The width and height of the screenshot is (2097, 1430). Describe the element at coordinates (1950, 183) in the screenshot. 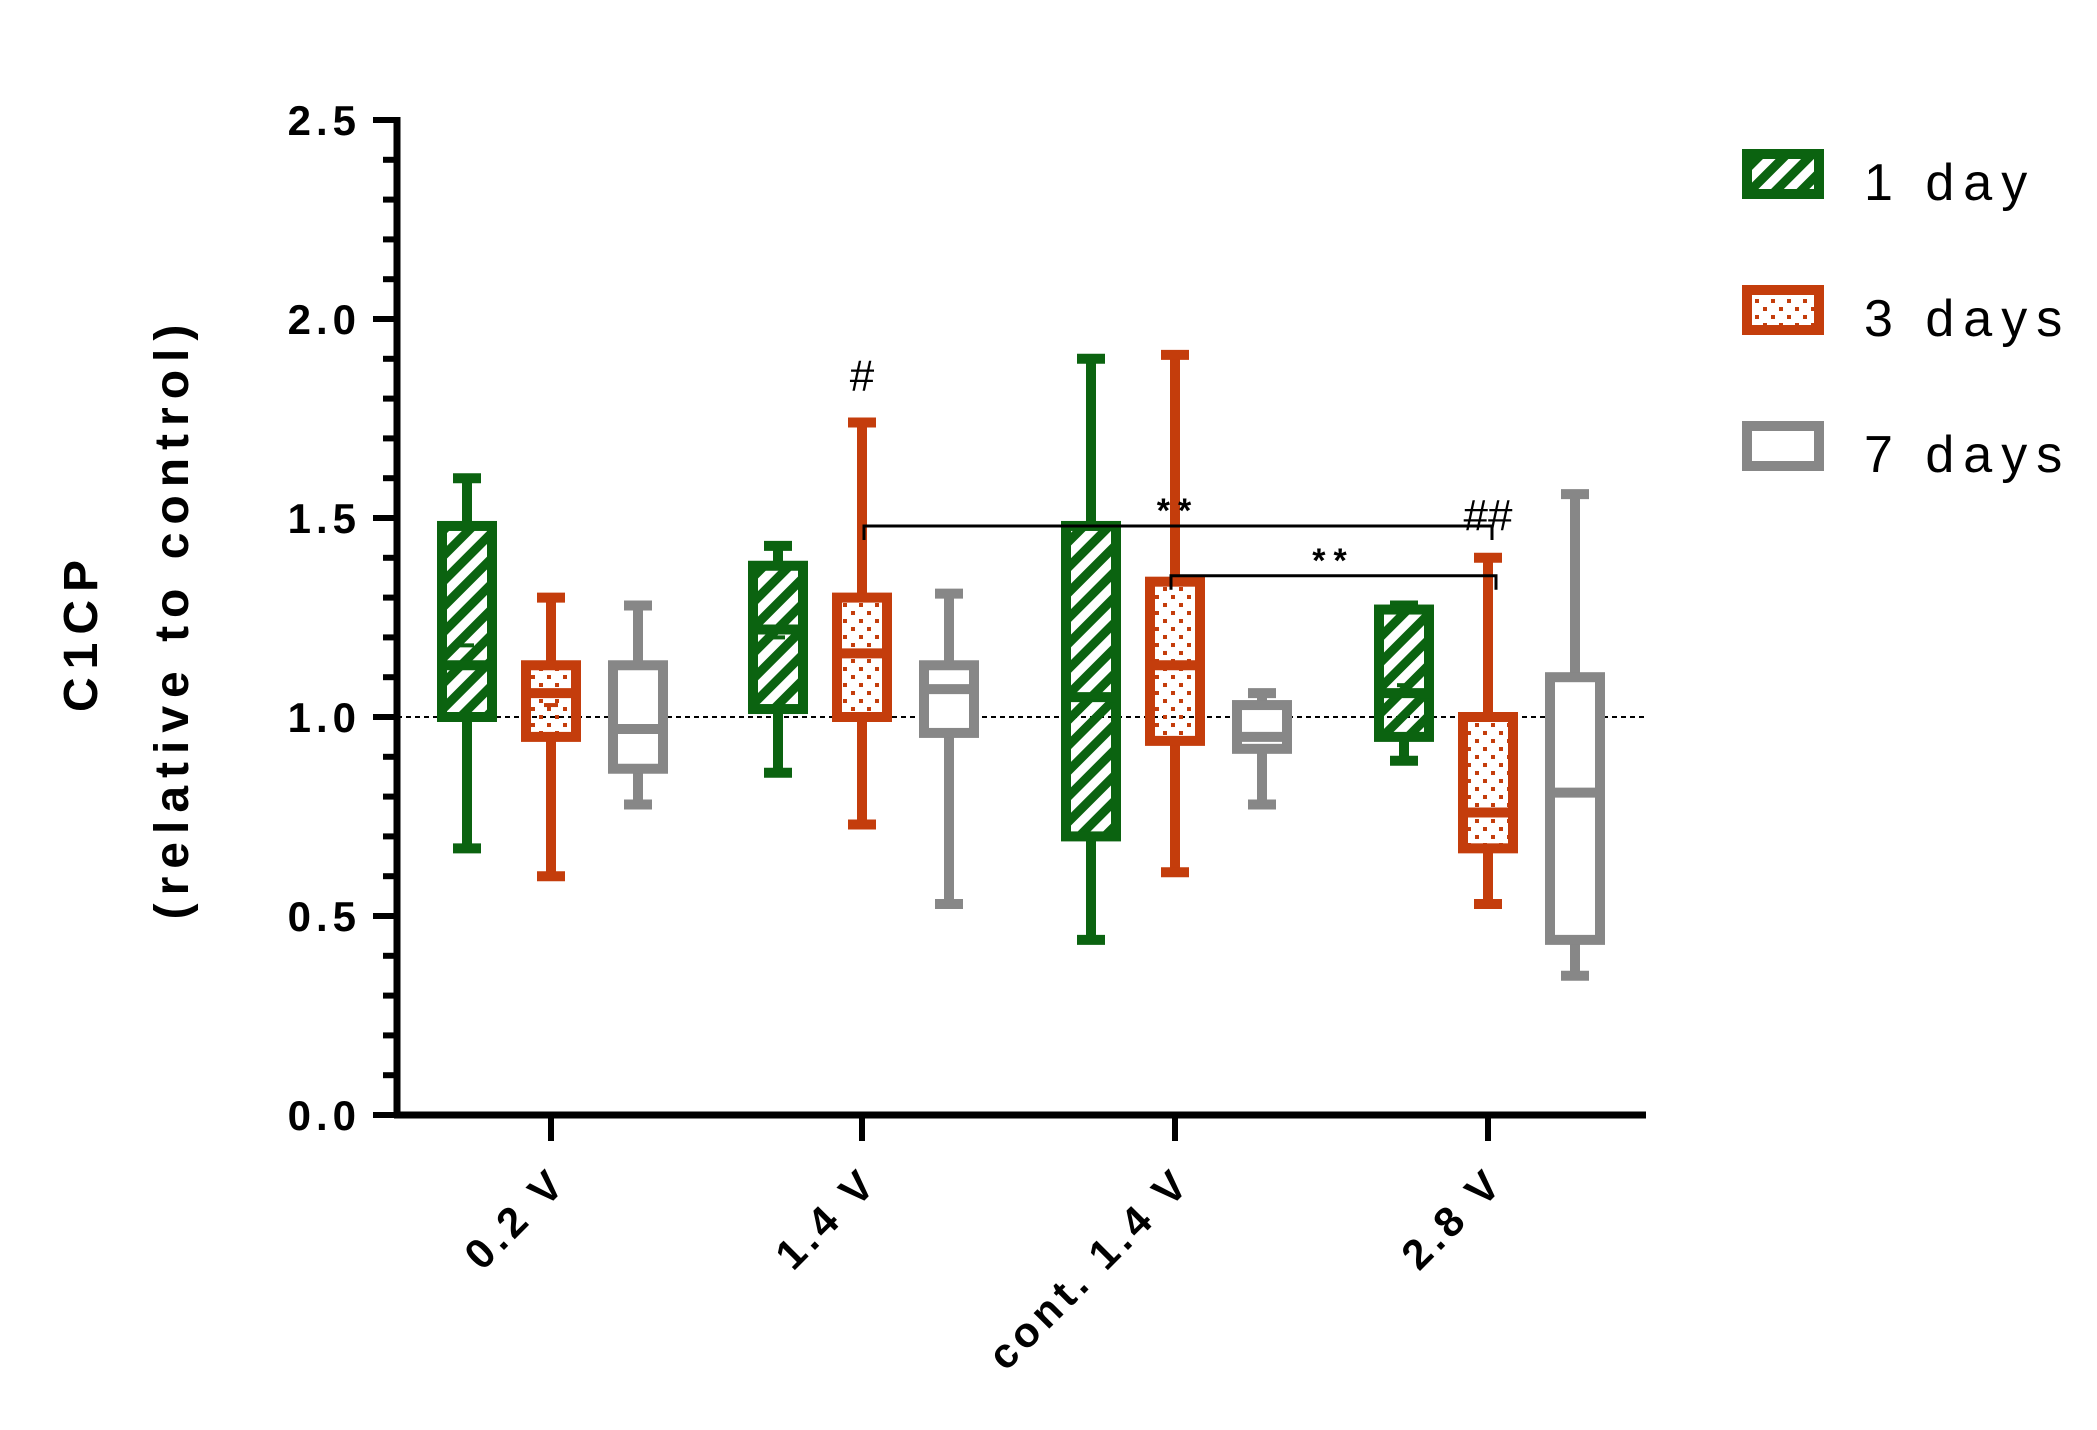

I see `legend-label: 1 day` at that location.